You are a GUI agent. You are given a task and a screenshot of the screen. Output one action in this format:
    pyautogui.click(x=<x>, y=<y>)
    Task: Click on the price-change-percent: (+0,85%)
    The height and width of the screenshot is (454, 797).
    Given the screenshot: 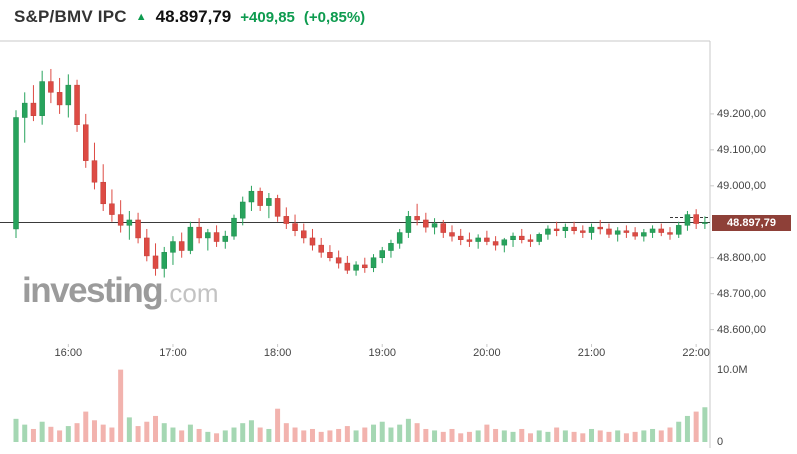 What is the action you would take?
    pyautogui.click(x=334, y=17)
    